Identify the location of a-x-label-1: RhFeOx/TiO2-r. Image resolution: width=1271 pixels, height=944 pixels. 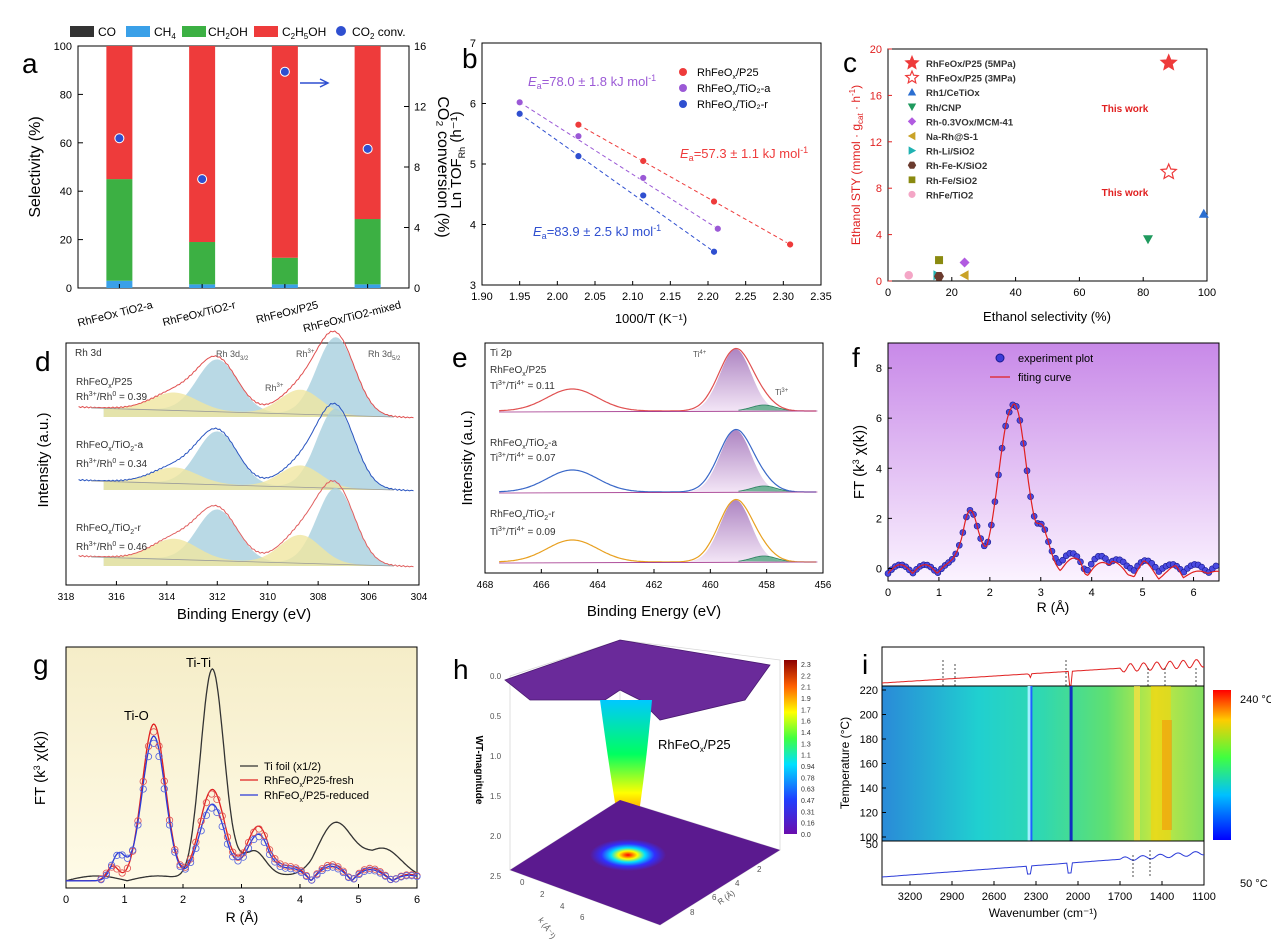
(199, 314).